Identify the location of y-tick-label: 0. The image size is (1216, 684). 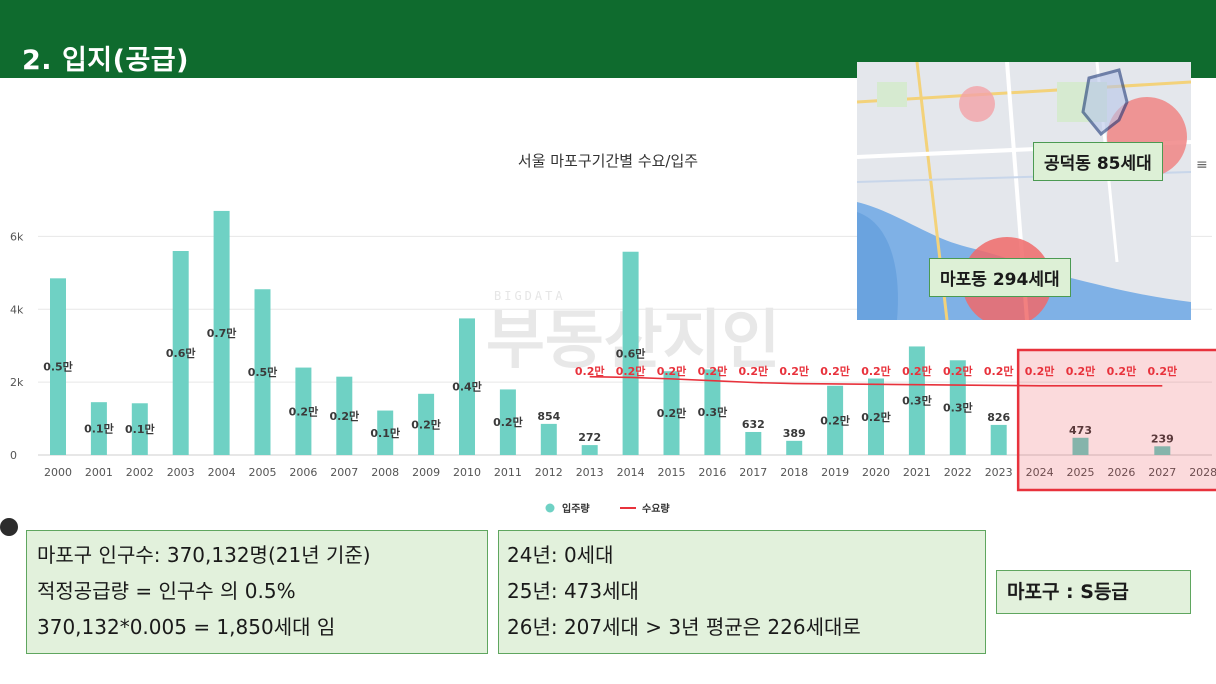
(13, 455).